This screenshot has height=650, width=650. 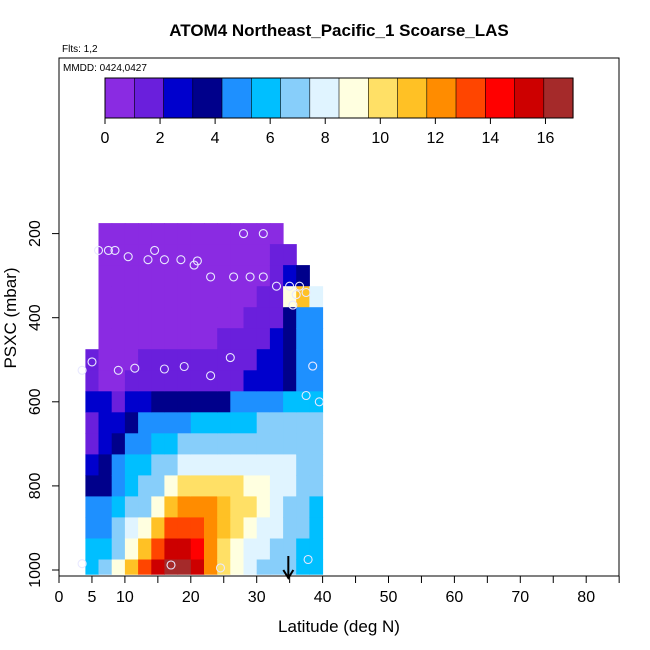 I want to click on x-tick-label: 5, so click(x=91, y=597).